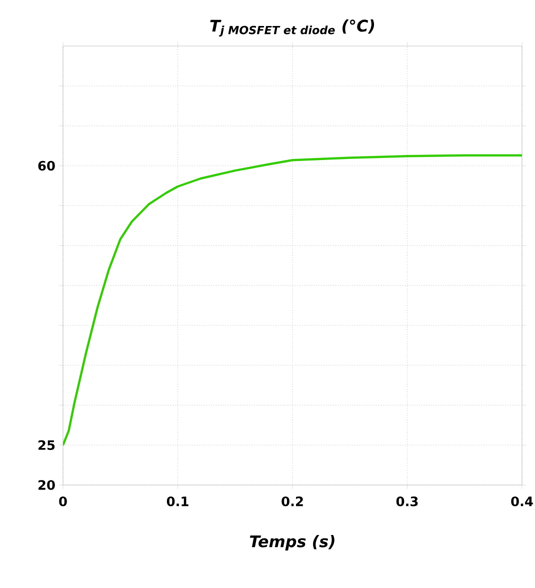 The width and height of the screenshot is (535, 588). What do you see at coordinates (46, 165) in the screenshot?
I see `y-tick-label: 60` at bounding box center [46, 165].